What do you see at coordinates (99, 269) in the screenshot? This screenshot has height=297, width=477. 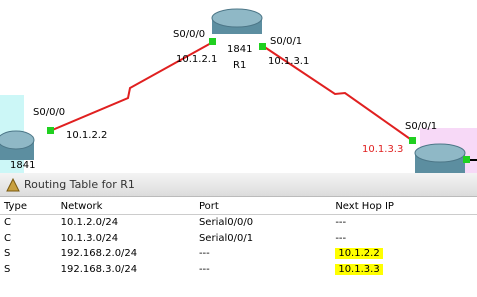 I see `cell: 192.168.3.0/24` at bounding box center [99, 269].